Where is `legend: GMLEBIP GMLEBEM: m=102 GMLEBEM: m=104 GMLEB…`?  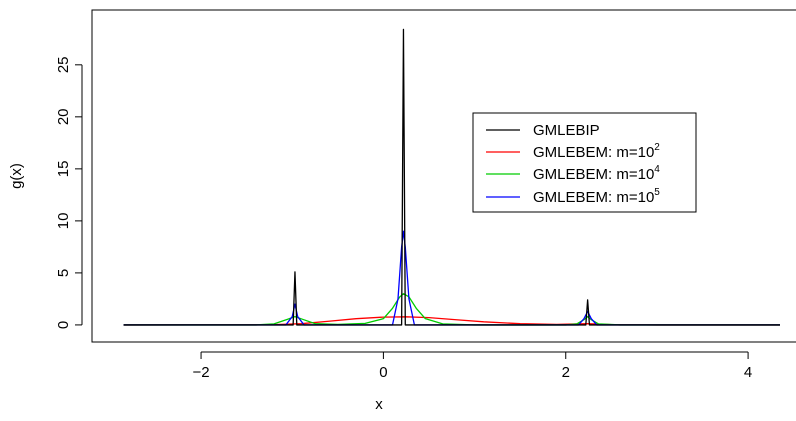 legend: GMLEBIP GMLEBEM: m=102 GMLEBEM: m=104 GMLEB… is located at coordinates (584, 162).